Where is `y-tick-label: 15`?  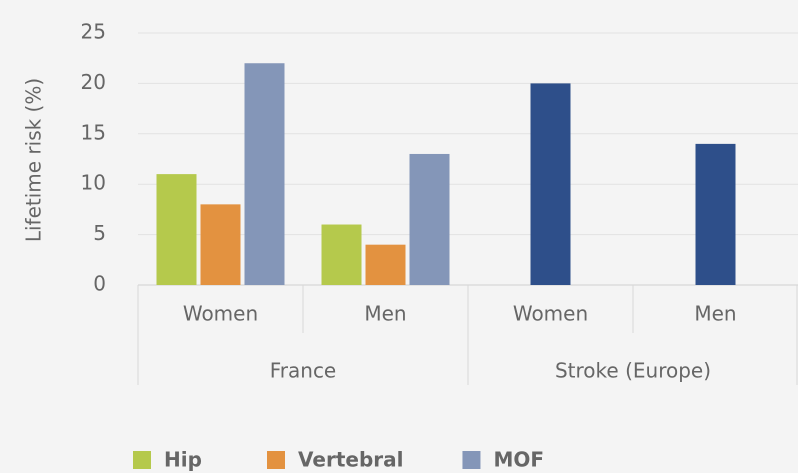 y-tick-label: 15 is located at coordinates (93, 132).